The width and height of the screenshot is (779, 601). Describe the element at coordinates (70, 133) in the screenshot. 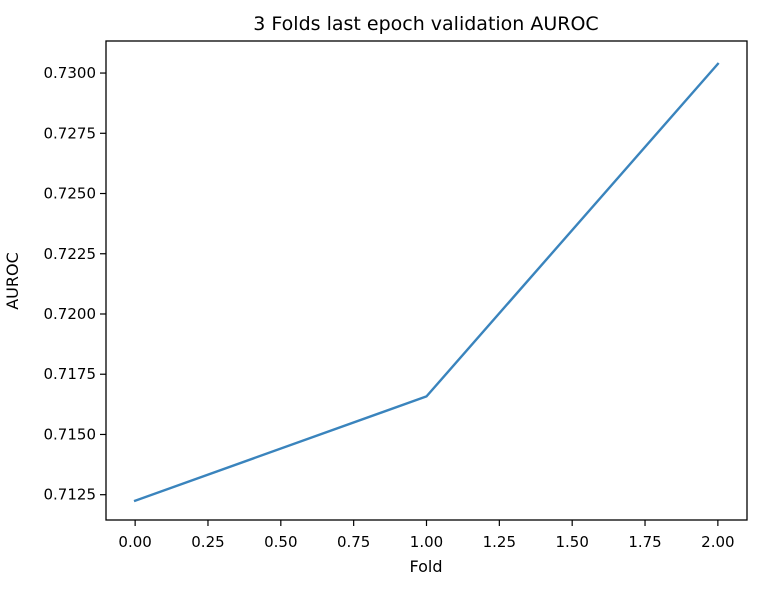

I see `y-tick-label: 0.7275` at that location.